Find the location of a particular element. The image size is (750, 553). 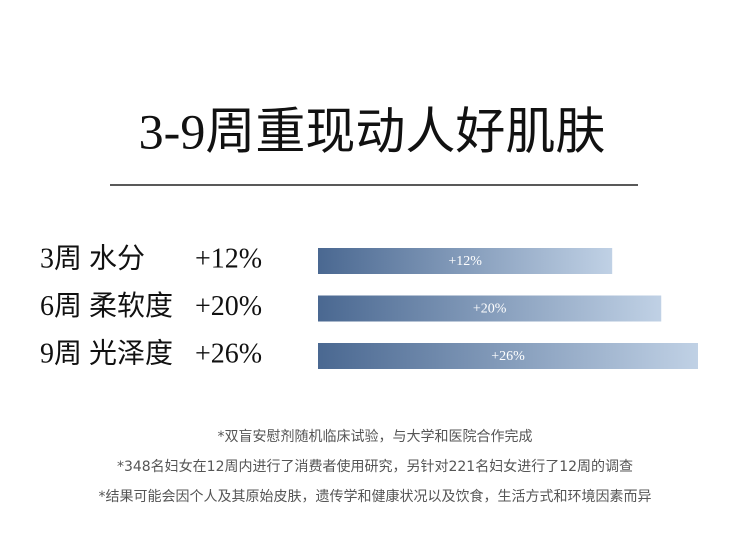

footnote: *结果可能会因个人及其原始皮肤，遗传学和健康状况以及饮食，生活方式和环境因素而异 is located at coordinates (375, 496).